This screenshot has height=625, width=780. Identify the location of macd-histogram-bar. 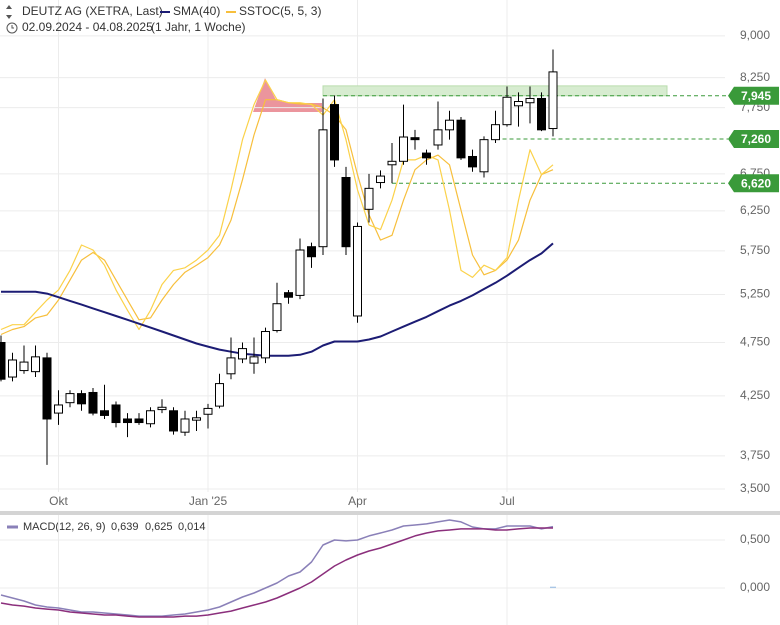
(553, 587).